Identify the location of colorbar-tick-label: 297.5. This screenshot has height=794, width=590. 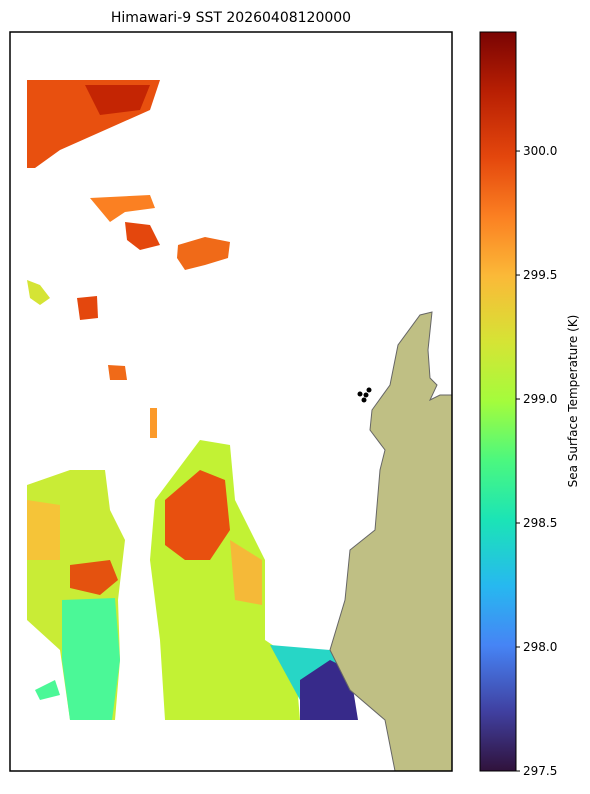
(540, 771).